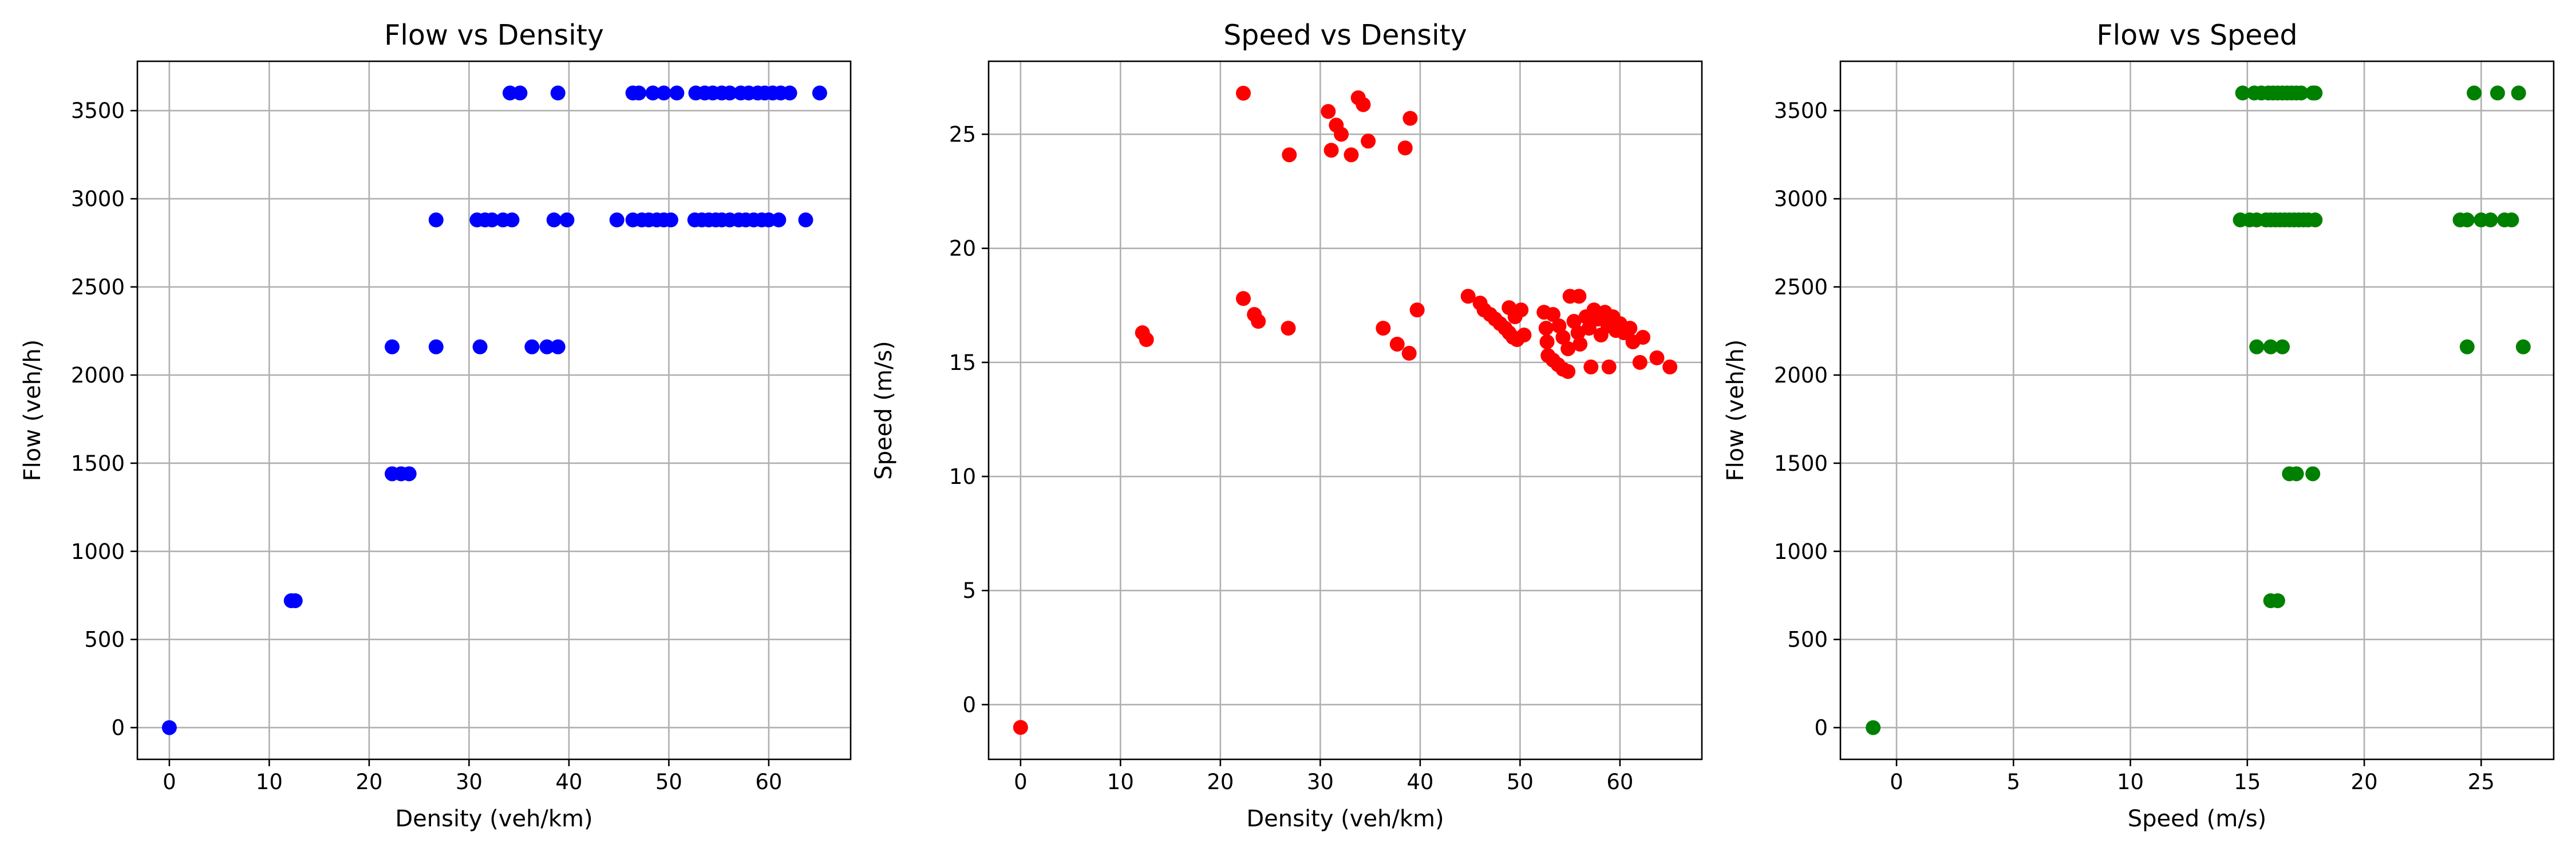 This screenshot has height=859, width=2576. Describe the element at coordinates (962, 362) in the screenshot. I see `y-tick-label: 15` at that location.